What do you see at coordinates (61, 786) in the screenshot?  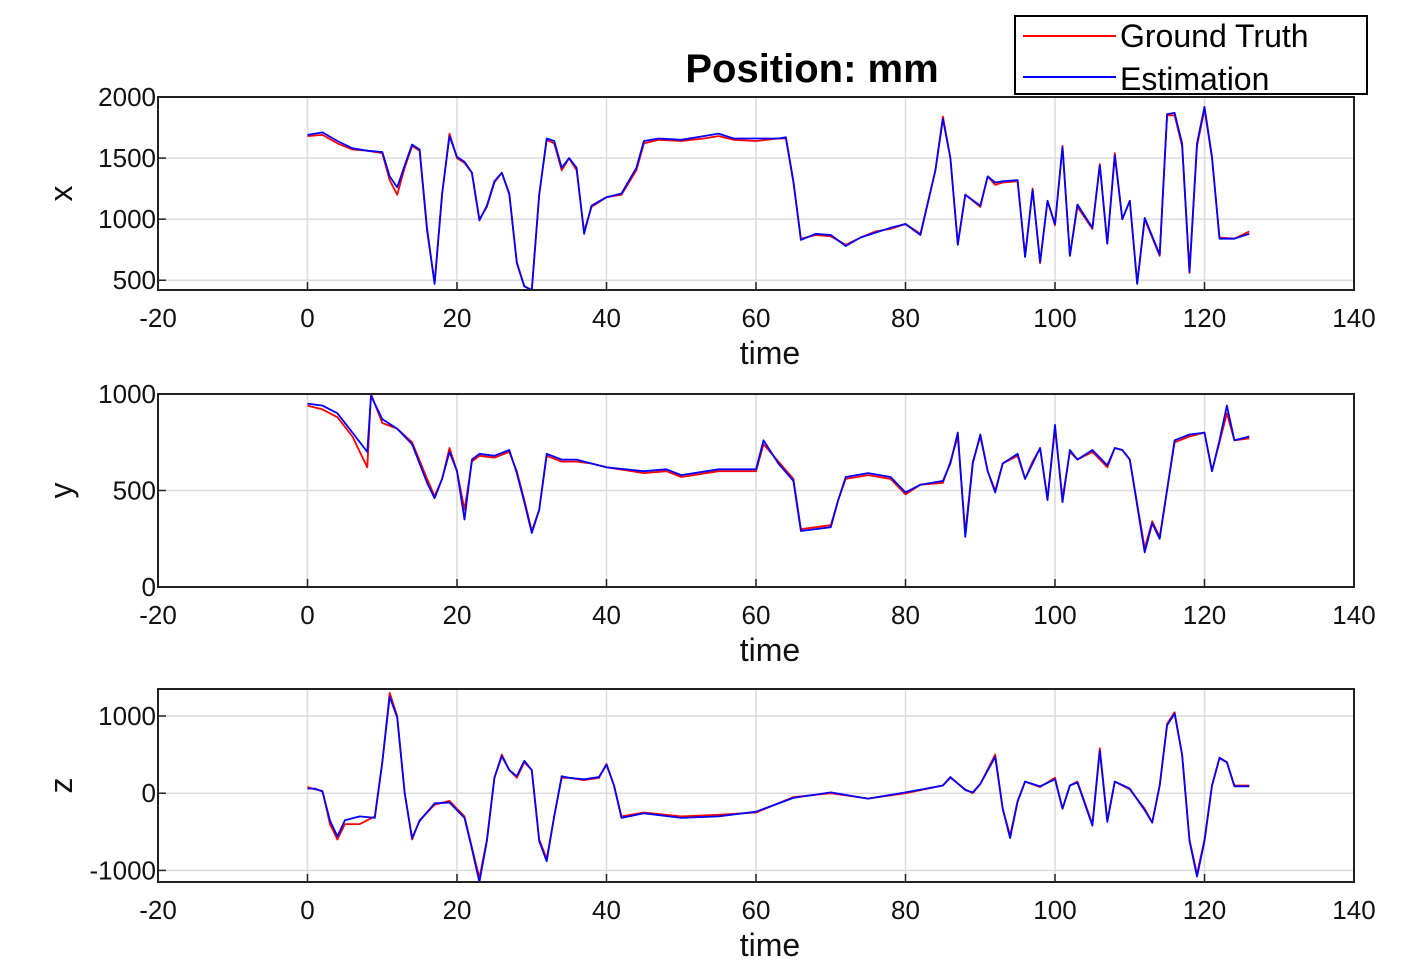 I see `y-axis-label: z` at bounding box center [61, 786].